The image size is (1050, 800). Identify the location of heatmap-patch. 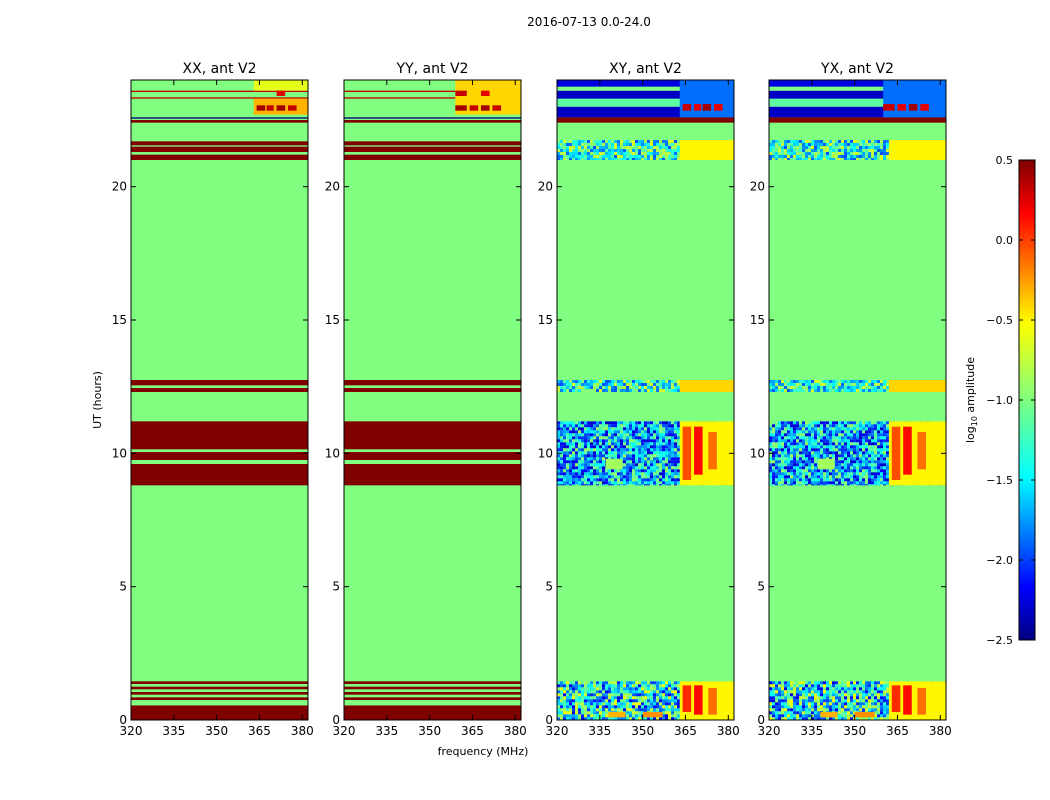
(281, 93).